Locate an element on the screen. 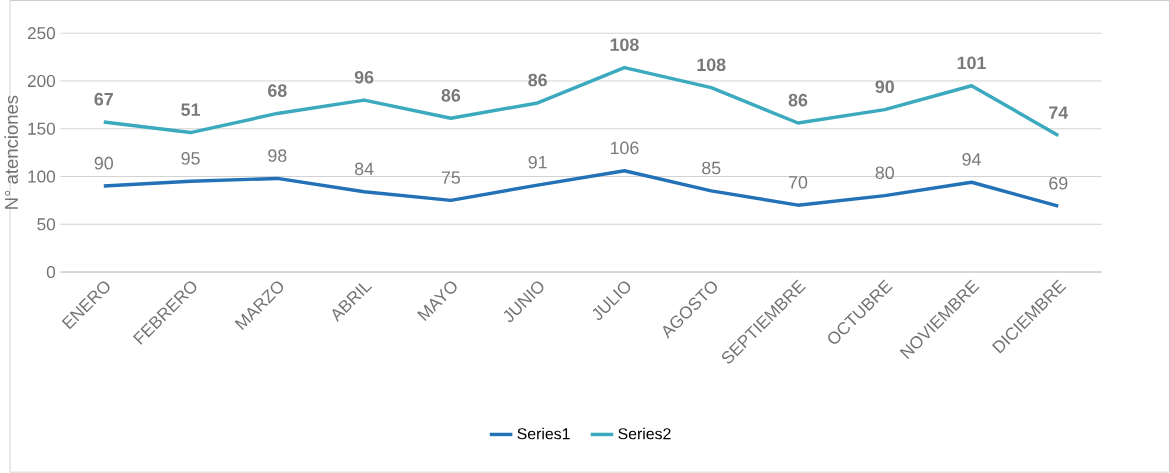 This screenshot has height=473, width=1170. data-label: 75 is located at coordinates (451, 177).